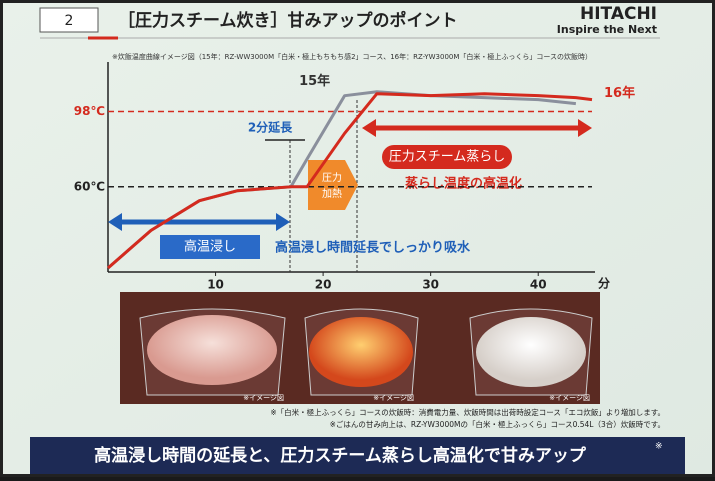 Image resolution: width=715 pixels, height=481 pixels. What do you see at coordinates (89, 111) in the screenshot?
I see `y-tick-label: 98℃` at bounding box center [89, 111].